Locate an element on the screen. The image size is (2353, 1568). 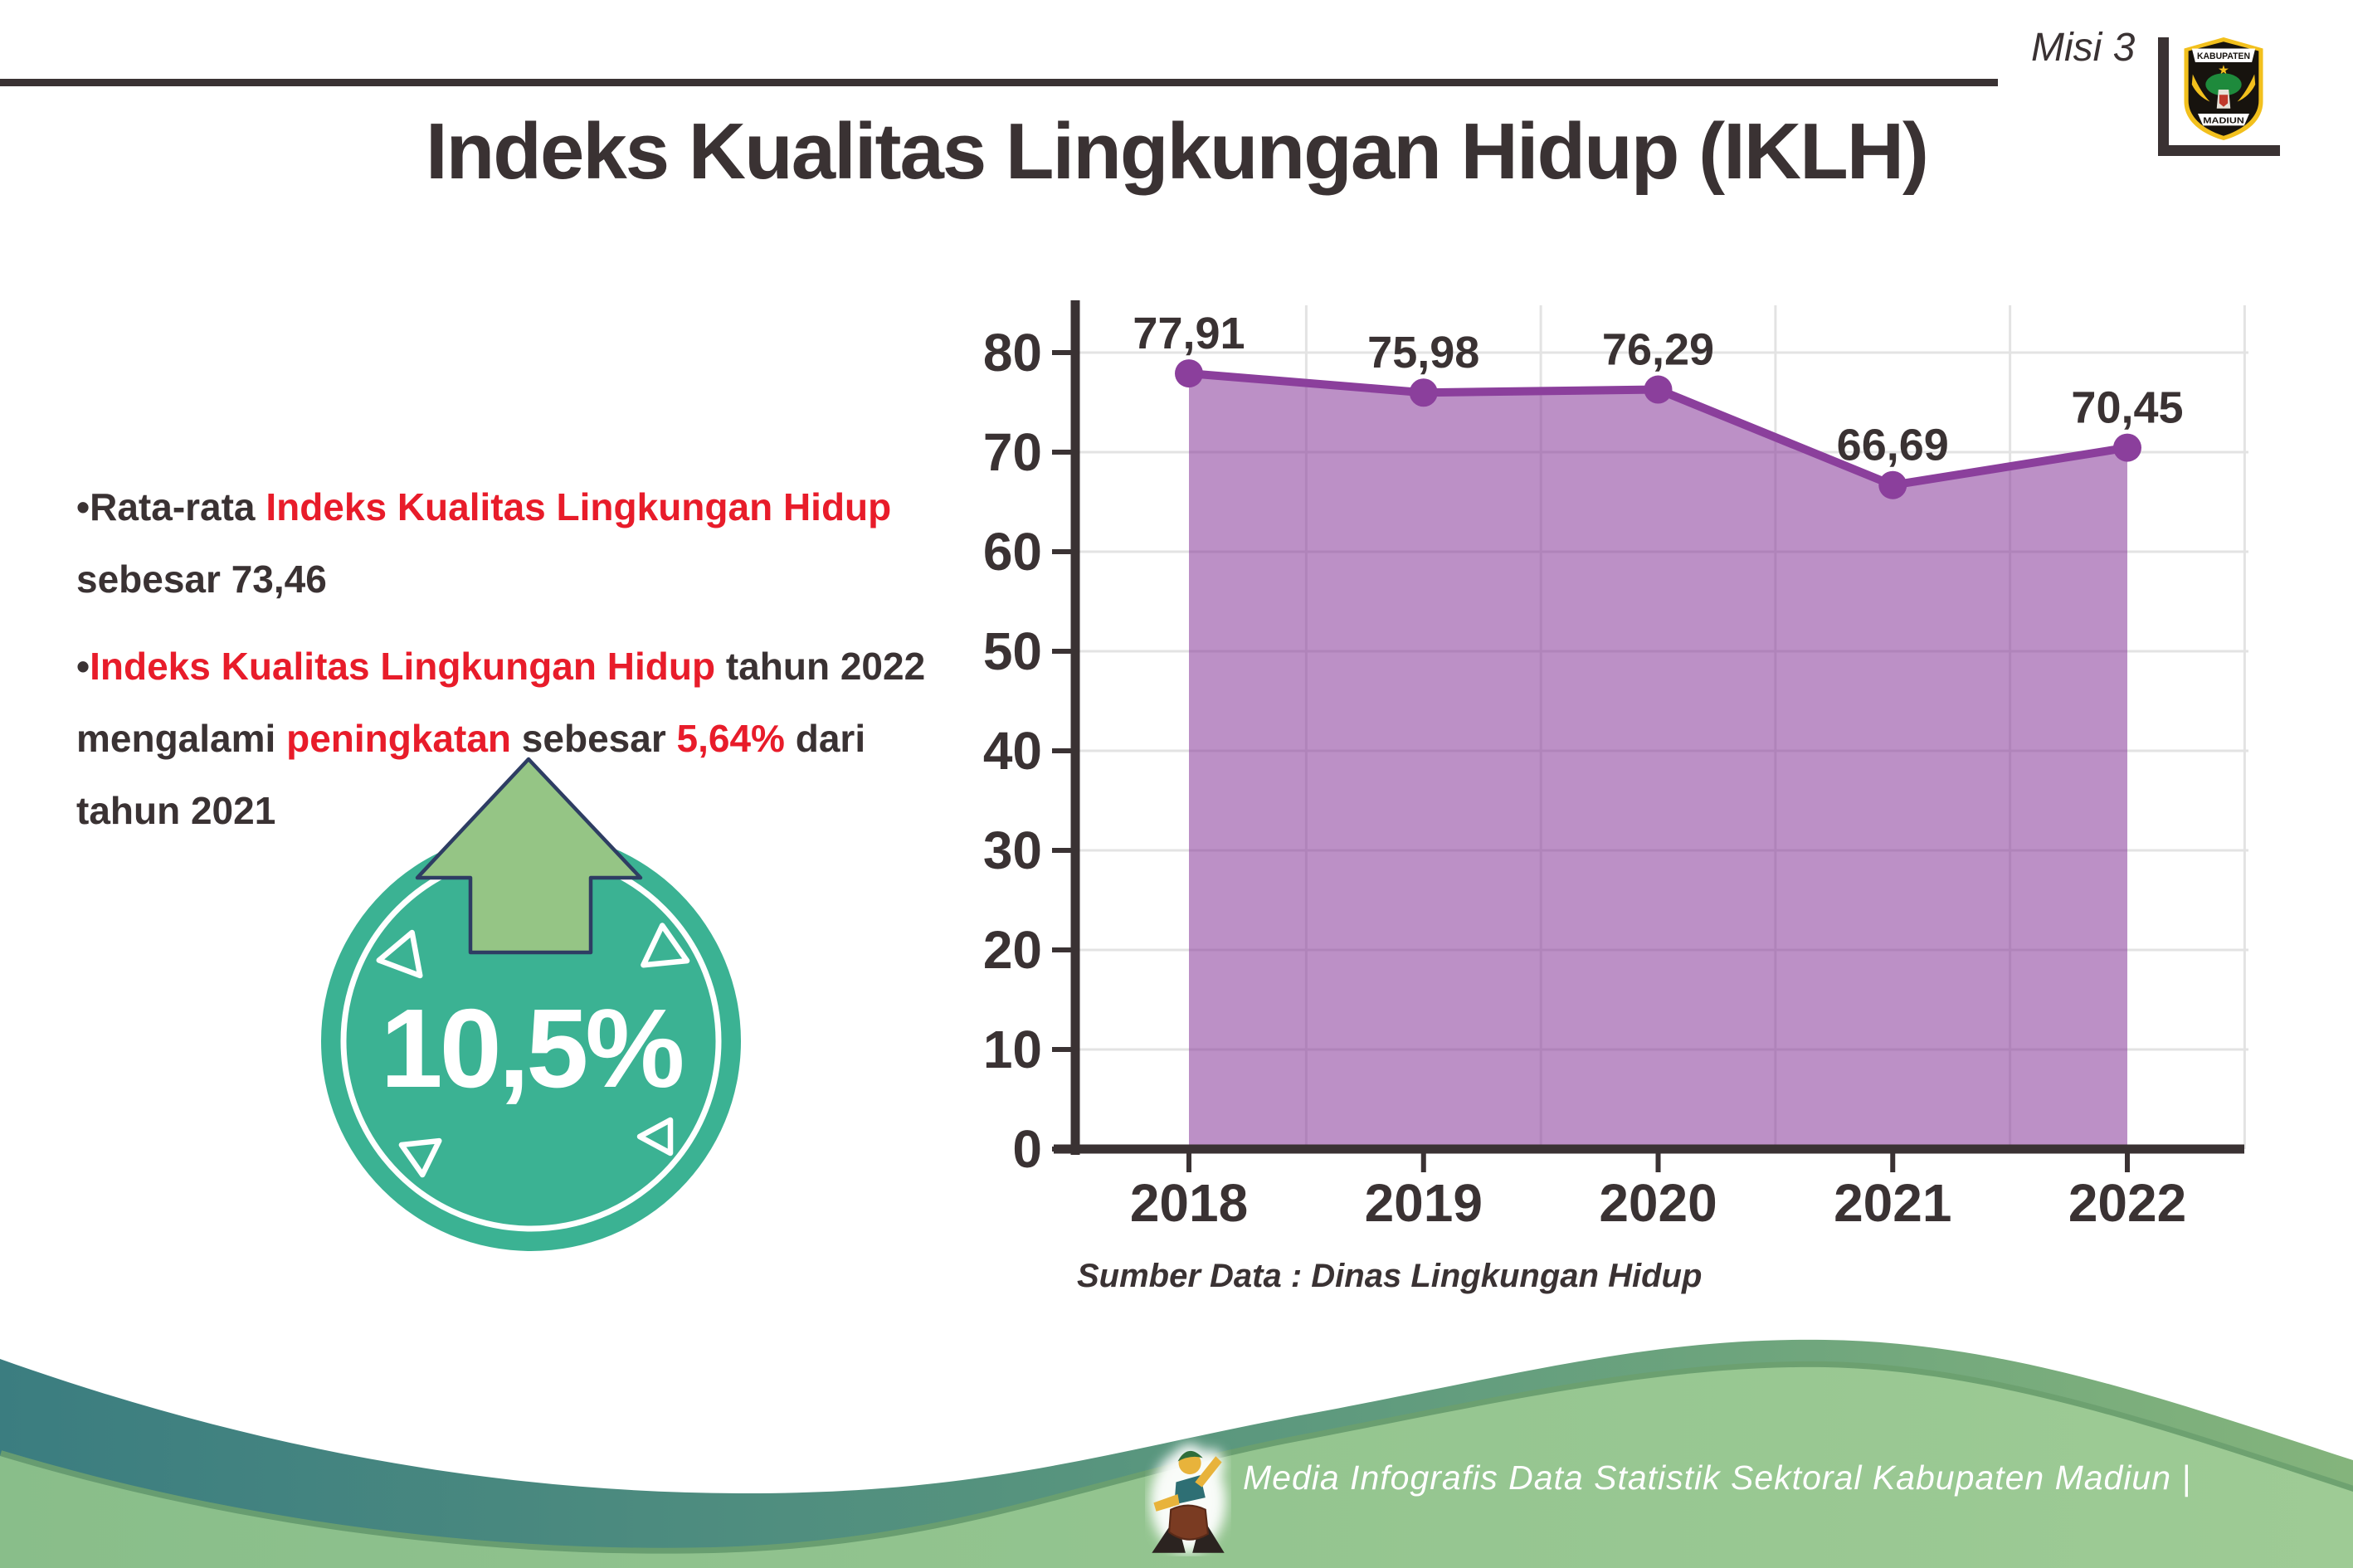
x-tick-label: 2019 is located at coordinates (1424, 1203).